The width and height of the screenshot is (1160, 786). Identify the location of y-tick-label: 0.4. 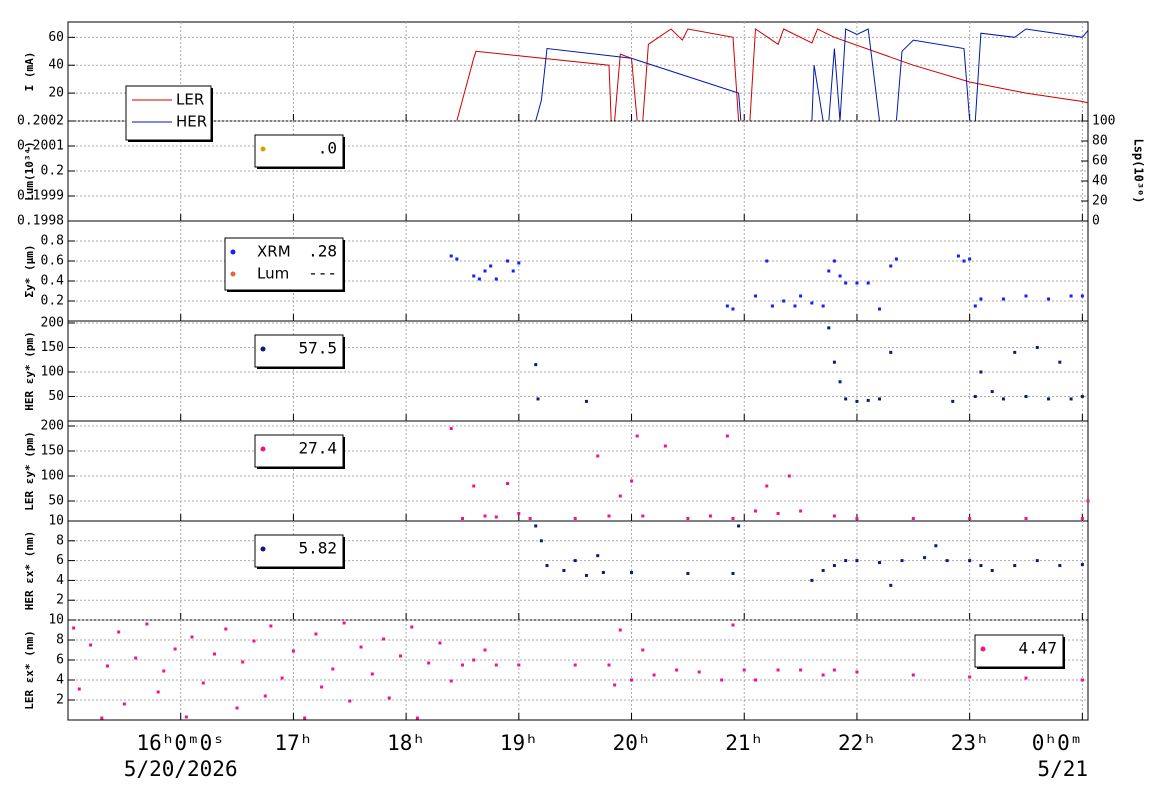
(53, 281).